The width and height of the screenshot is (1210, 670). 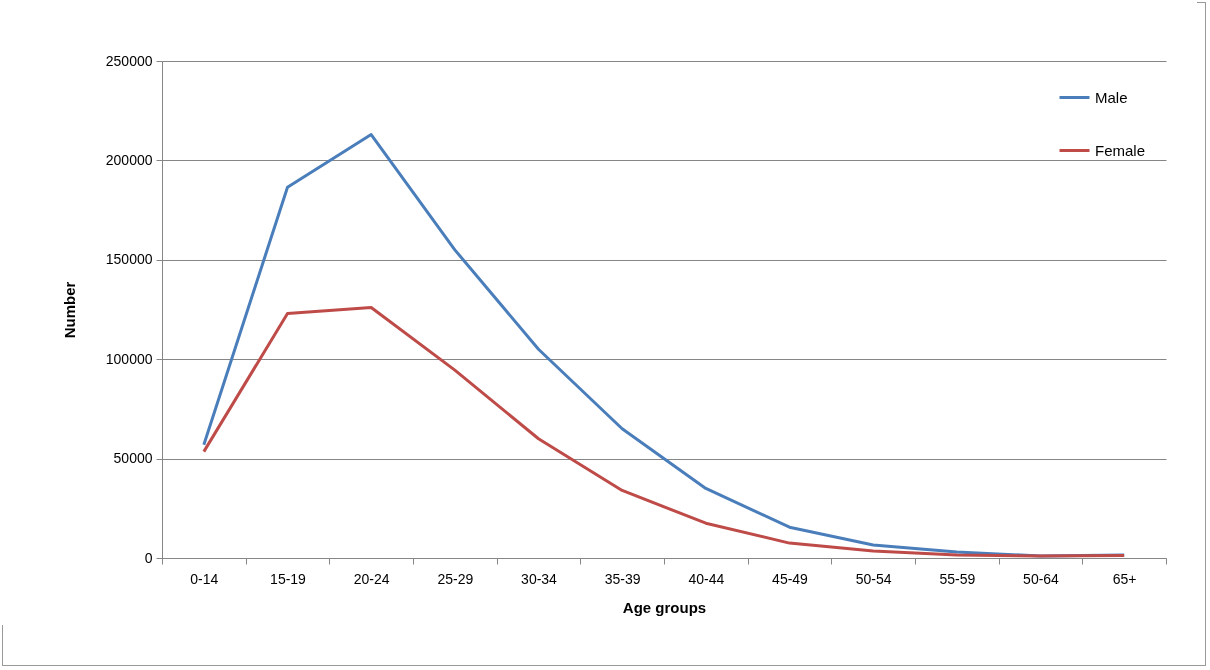 I want to click on x-axis-title: Age groups, so click(x=664, y=607).